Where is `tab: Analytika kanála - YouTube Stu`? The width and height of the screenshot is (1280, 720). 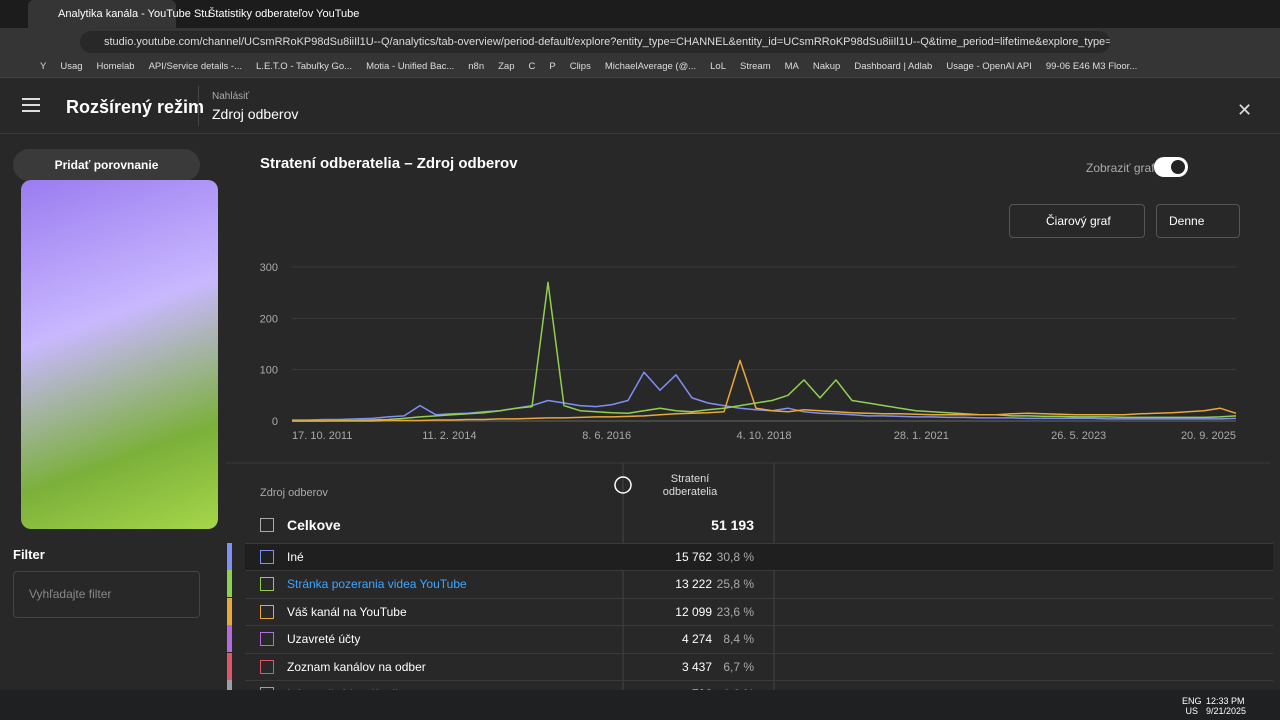
tab: Analytika kanála - YouTube Stu is located at coordinates (119, 14).